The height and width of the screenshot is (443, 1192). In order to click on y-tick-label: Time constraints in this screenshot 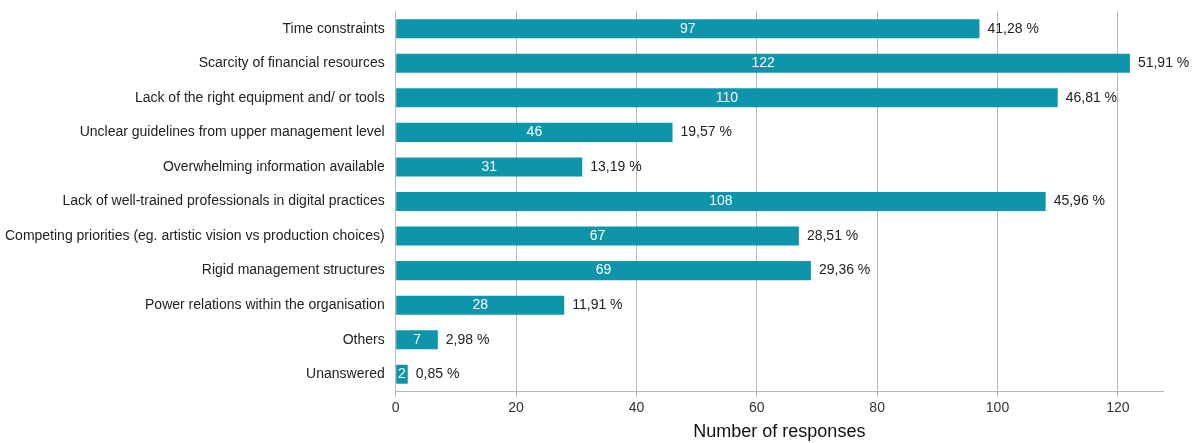, I will do `click(333, 27)`.